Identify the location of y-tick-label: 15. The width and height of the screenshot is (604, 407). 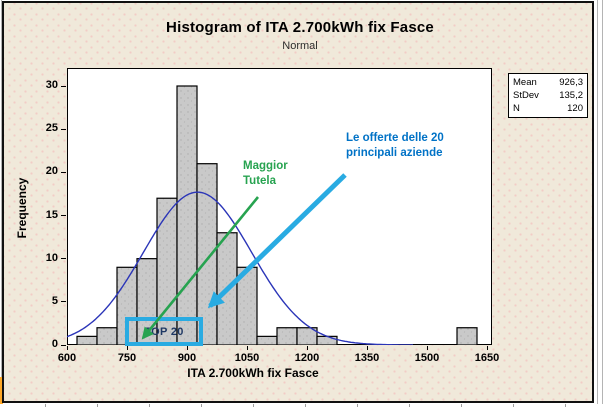
(51, 214).